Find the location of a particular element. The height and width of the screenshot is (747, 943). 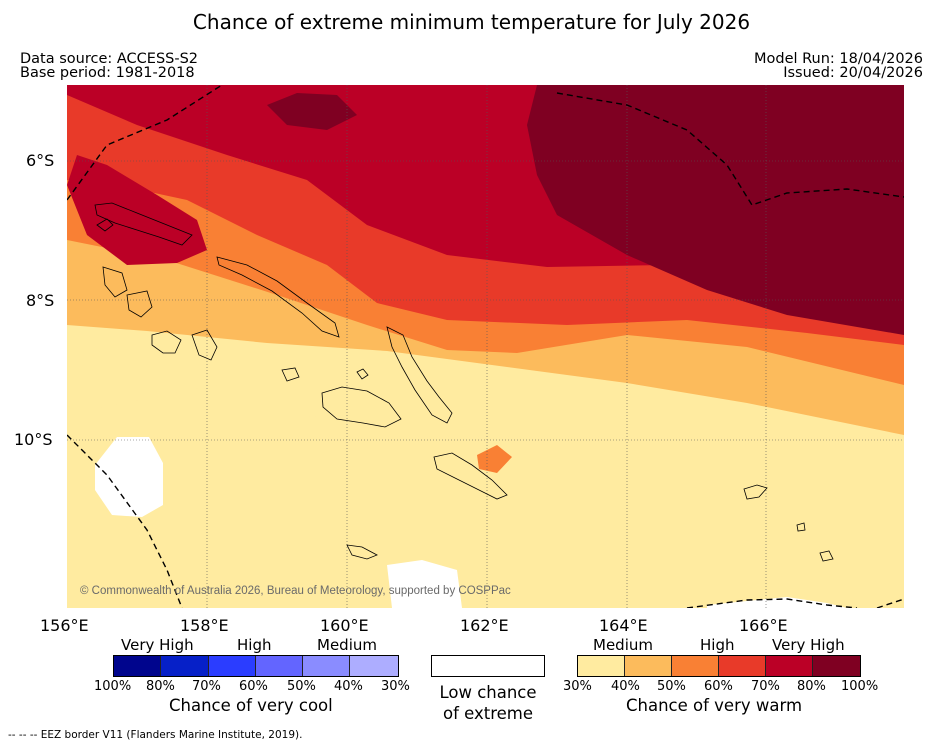

warm-tick: 60% is located at coordinates (718, 686).